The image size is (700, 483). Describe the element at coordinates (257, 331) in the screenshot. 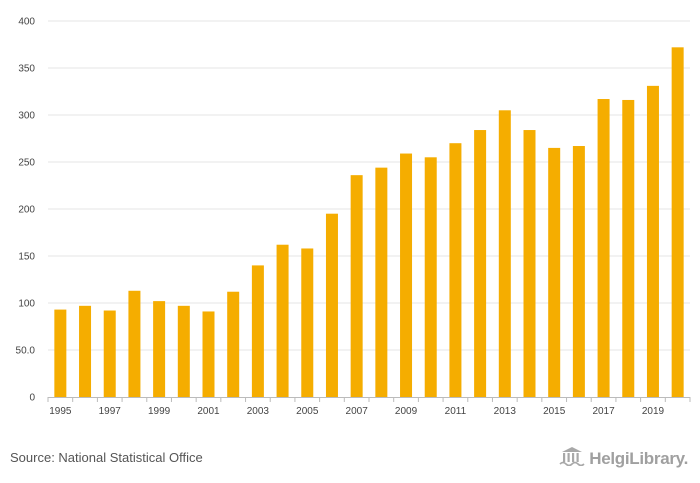

I see `bar-2003` at that location.